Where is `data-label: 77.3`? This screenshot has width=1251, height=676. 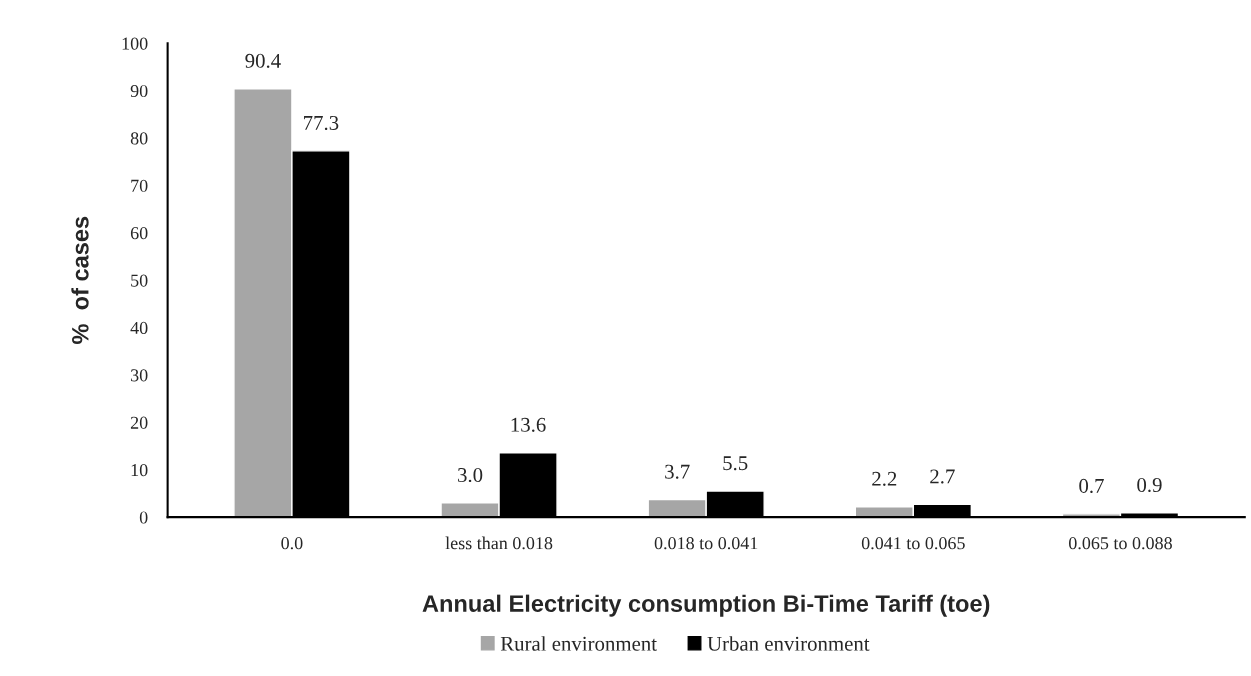 data-label: 77.3 is located at coordinates (321, 123).